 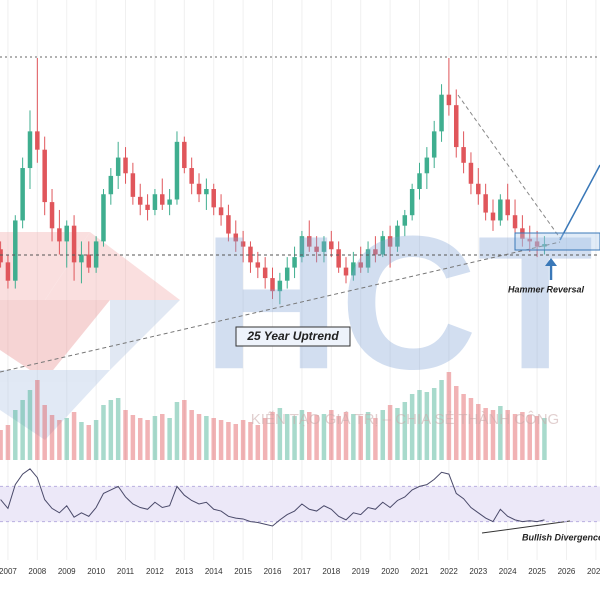 I want to click on x-tick-label: 2023, so click(x=478, y=571).